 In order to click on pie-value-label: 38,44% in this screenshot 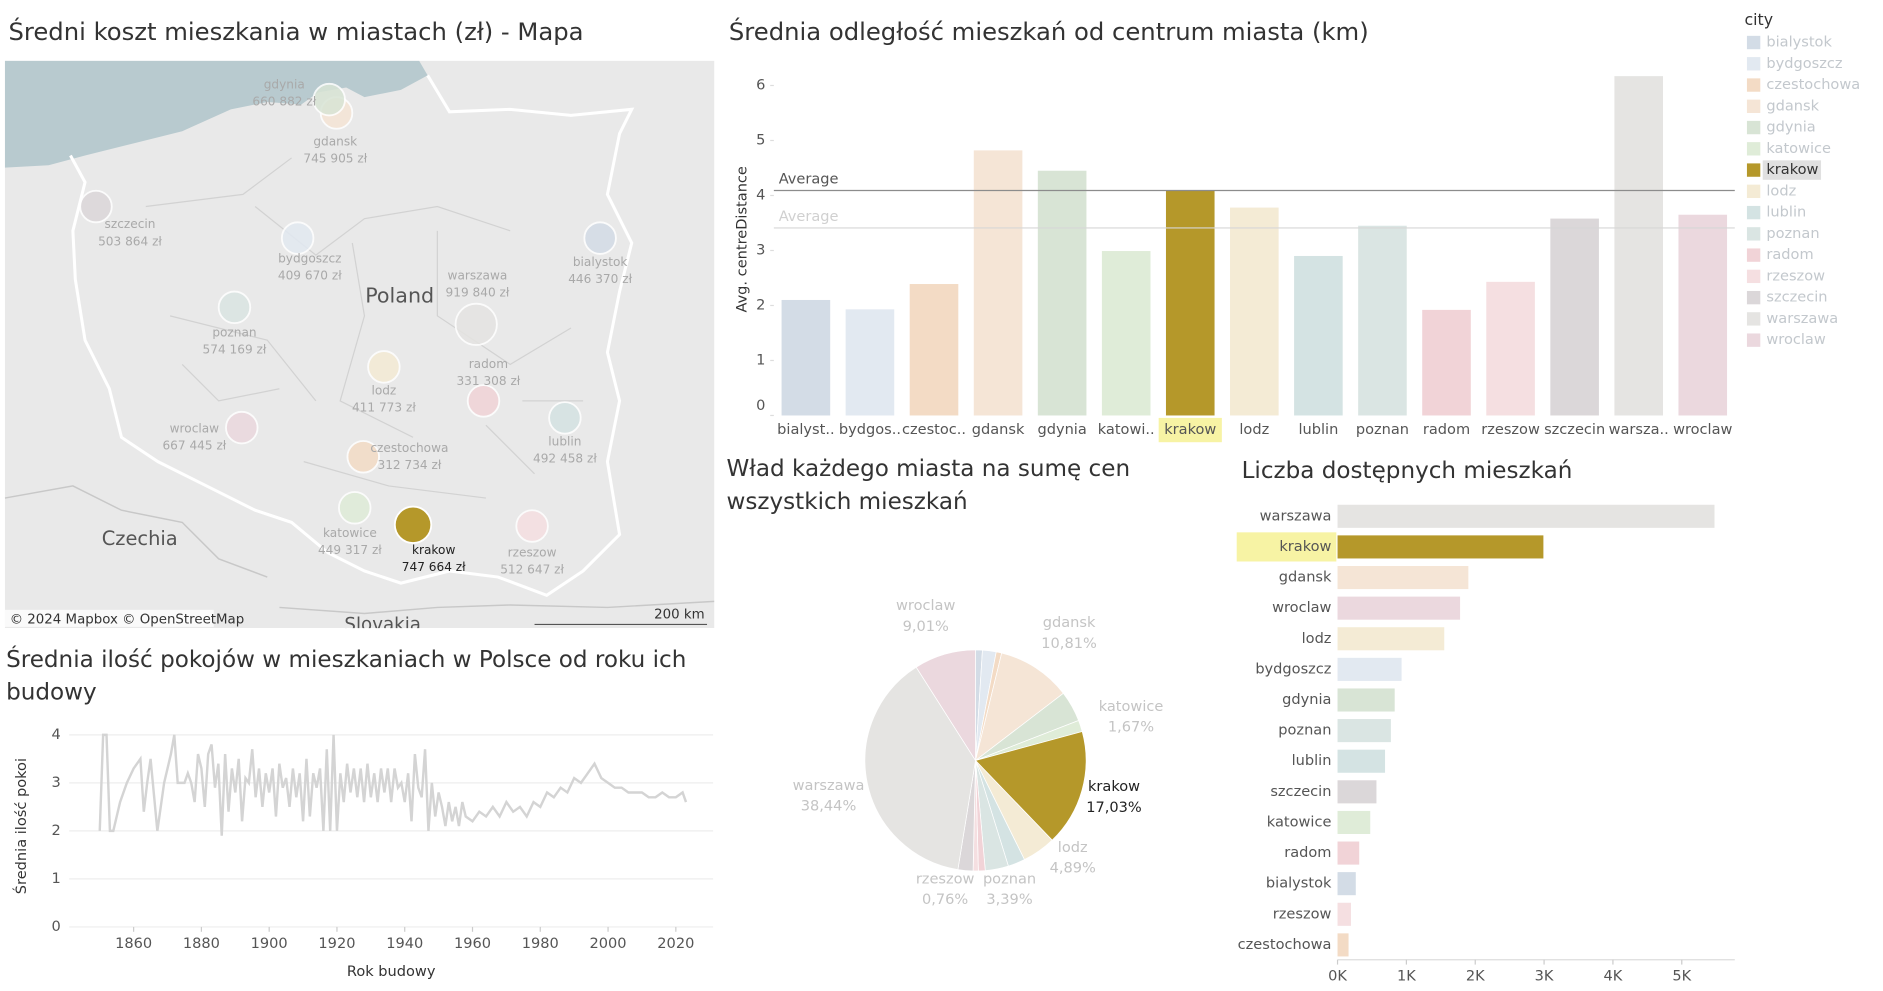, I will do `click(829, 806)`.